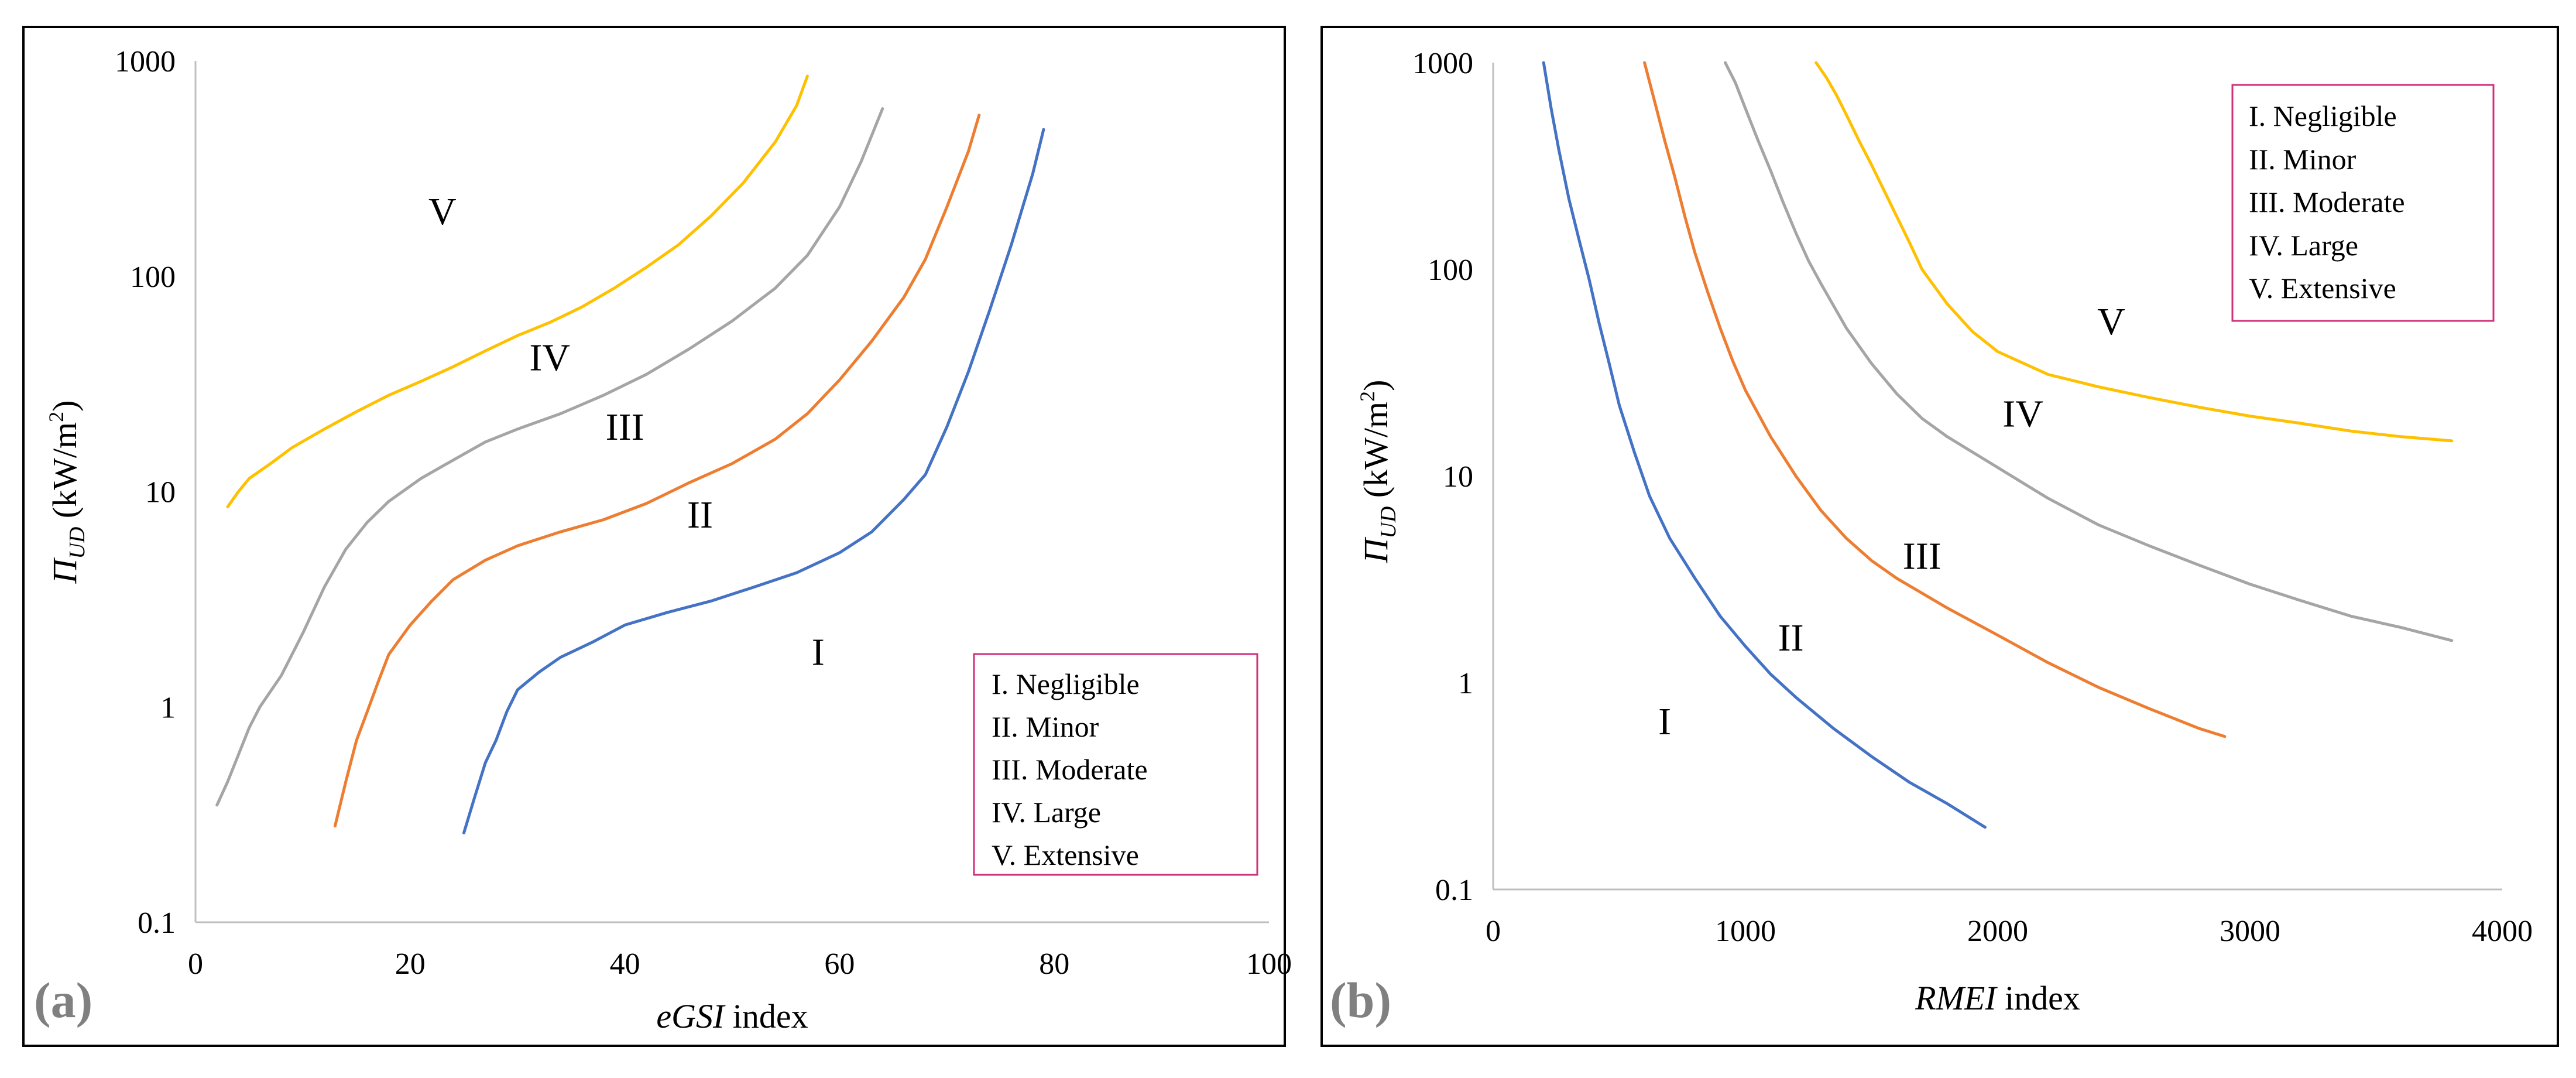 This screenshot has height=1078, width=2576. What do you see at coordinates (700, 515) in the screenshot?
I see `panel-a-zone-label-ii: II` at bounding box center [700, 515].